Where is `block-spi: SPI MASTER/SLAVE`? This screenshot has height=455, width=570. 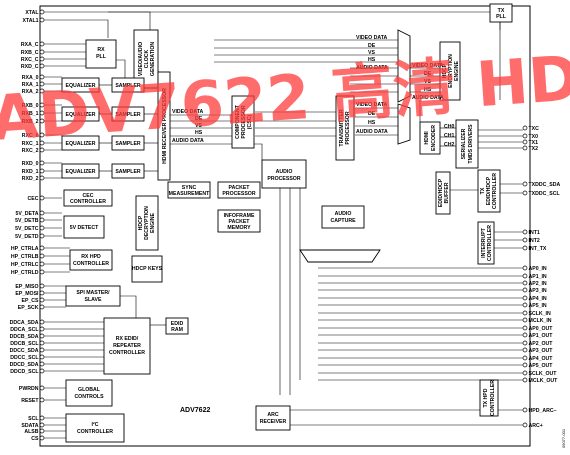 block-spi: SPI MASTER/SLAVE is located at coordinates (93, 296).